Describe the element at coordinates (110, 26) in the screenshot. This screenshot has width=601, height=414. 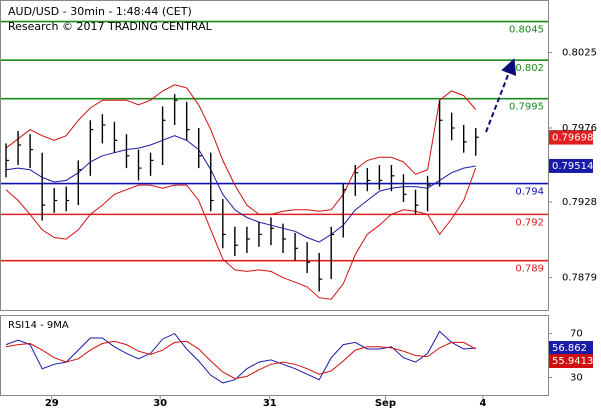
I see `chart-subtitle: Research © 2017 TRADING CENTRAL` at that location.